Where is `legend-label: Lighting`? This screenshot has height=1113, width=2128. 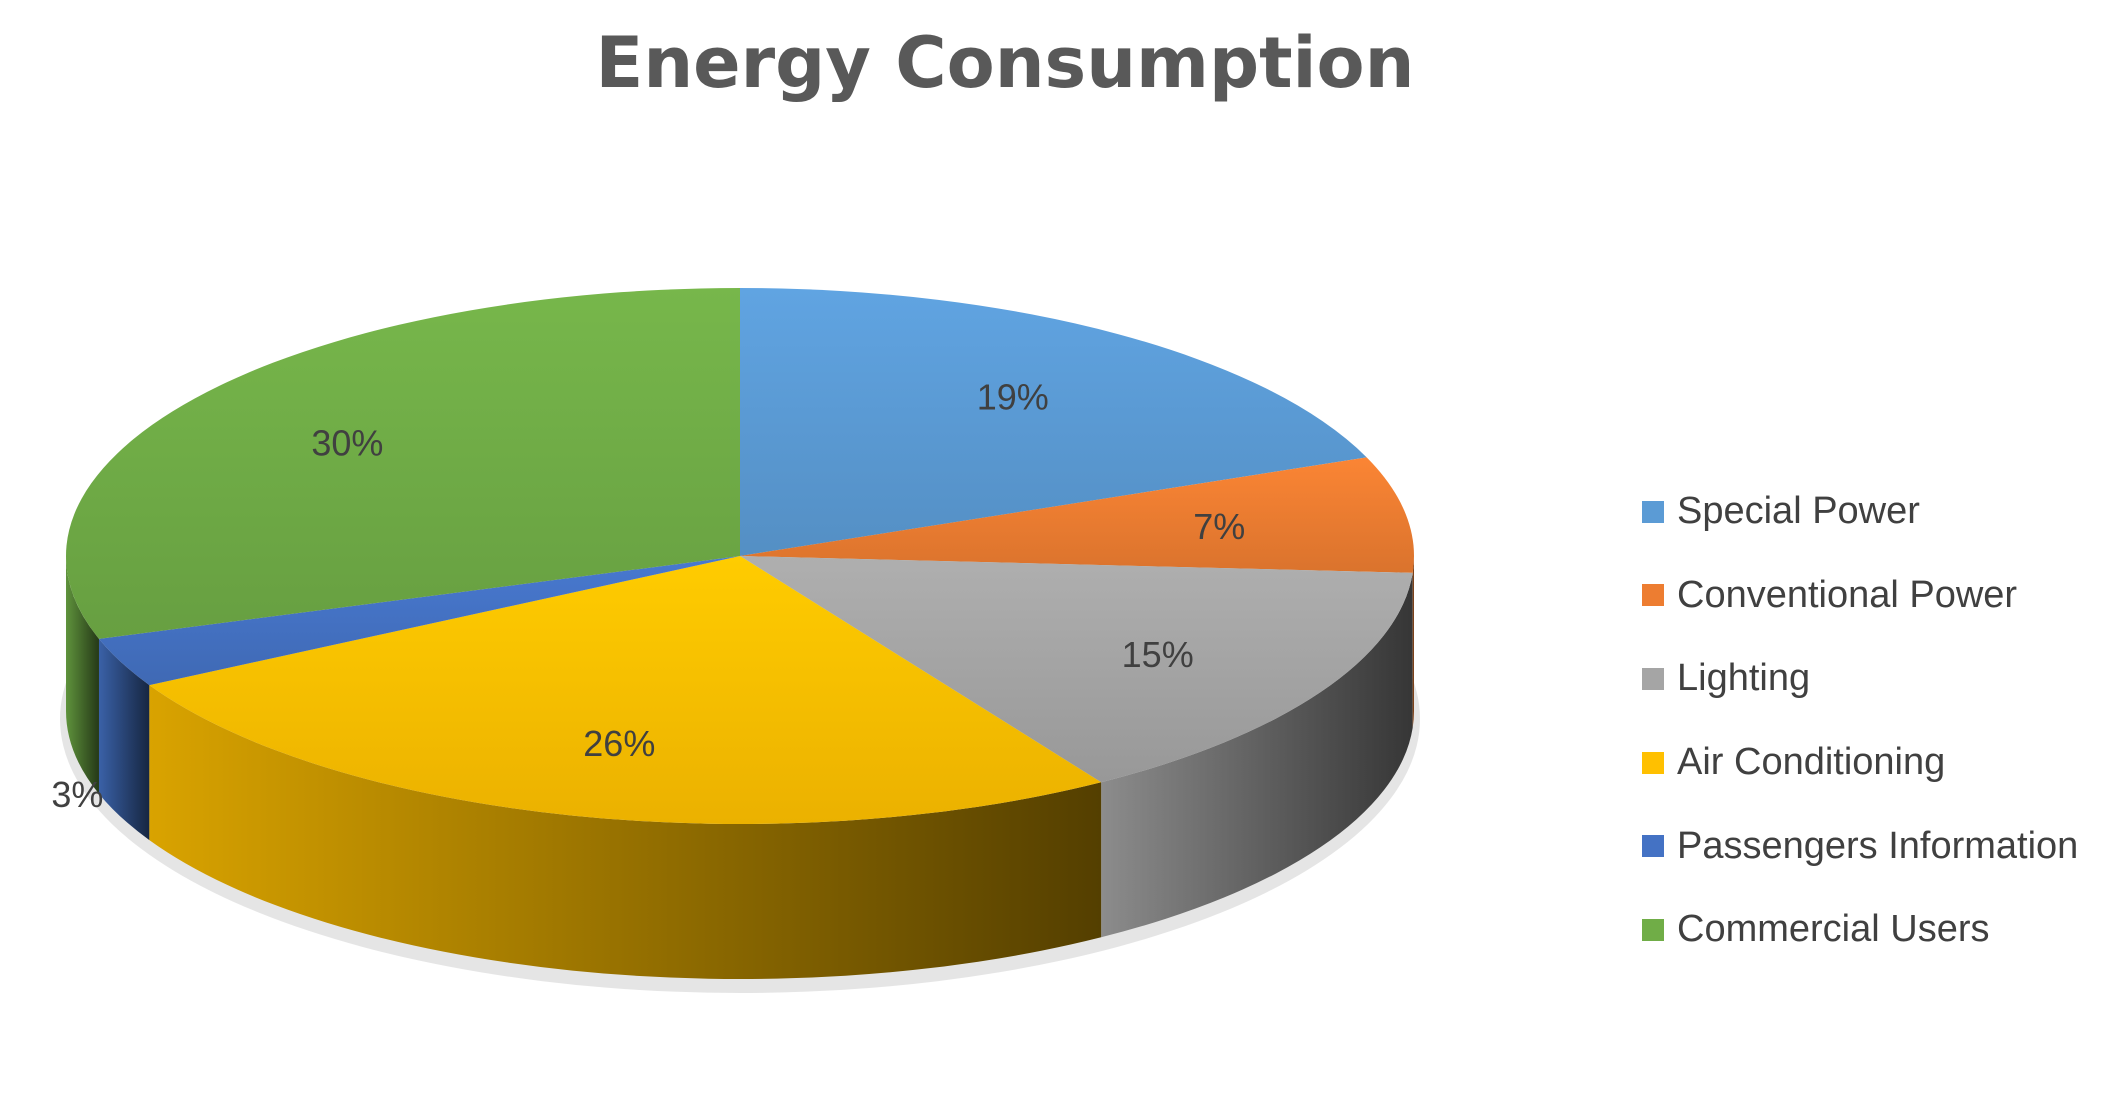 legend-label: Lighting is located at coordinates (1744, 678).